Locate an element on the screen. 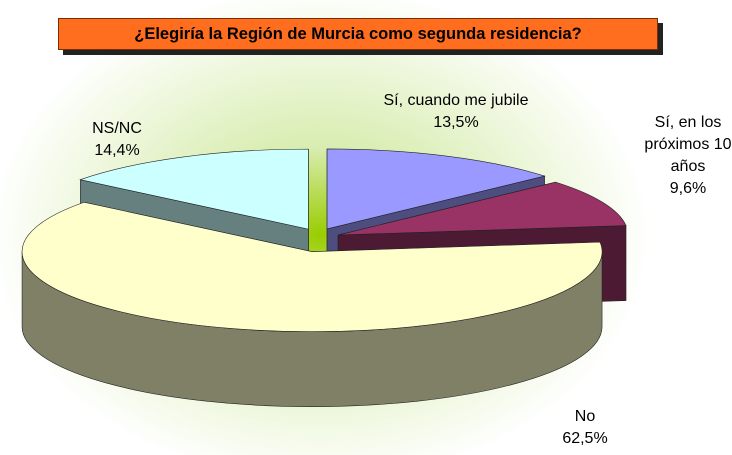 The width and height of the screenshot is (732, 455). category-label: Sí, cuando me jubile is located at coordinates (456, 100).